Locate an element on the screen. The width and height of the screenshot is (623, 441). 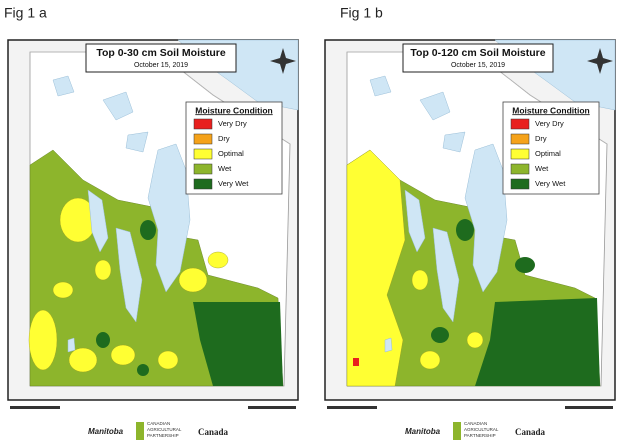
very-dry-zone is located at coordinates (356, 362).